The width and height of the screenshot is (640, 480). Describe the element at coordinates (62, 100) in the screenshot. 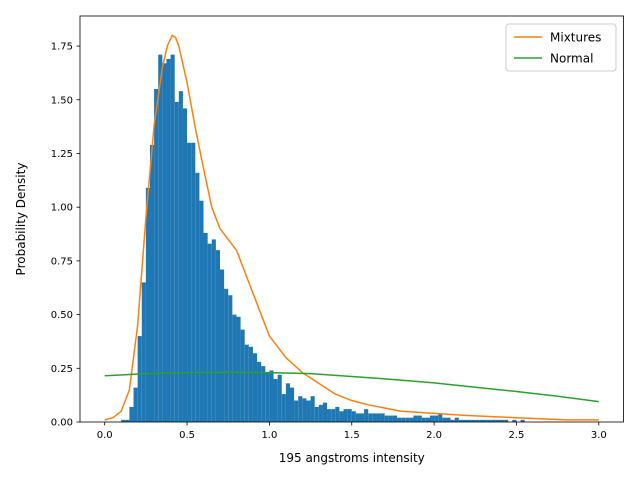

I see `y-tick-label: 1.50` at that location.